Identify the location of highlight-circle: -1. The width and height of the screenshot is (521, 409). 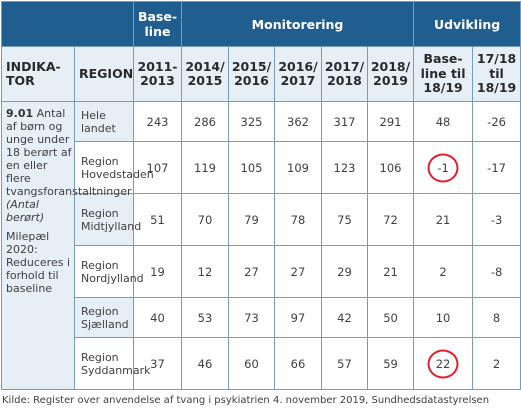
(443, 167).